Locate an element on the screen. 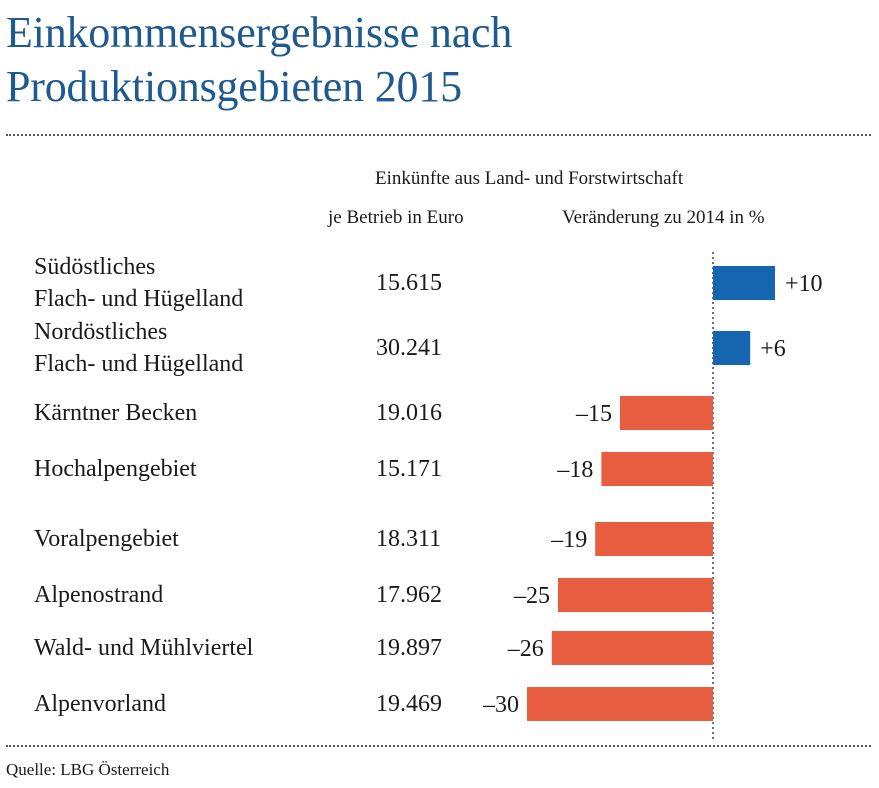 The height and width of the screenshot is (788, 879). change-label: +6 is located at coordinates (773, 349).